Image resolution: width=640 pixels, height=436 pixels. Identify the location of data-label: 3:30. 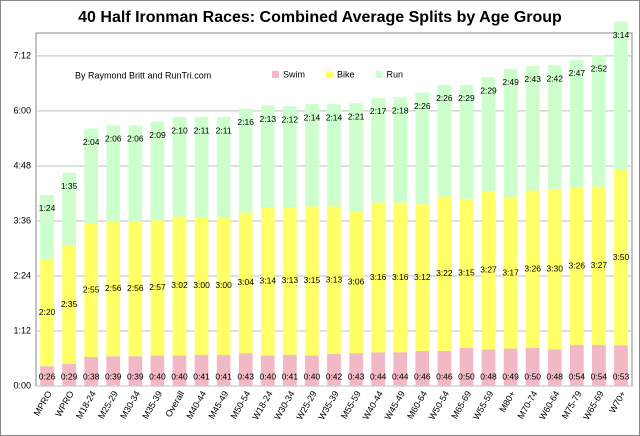
(554, 268).